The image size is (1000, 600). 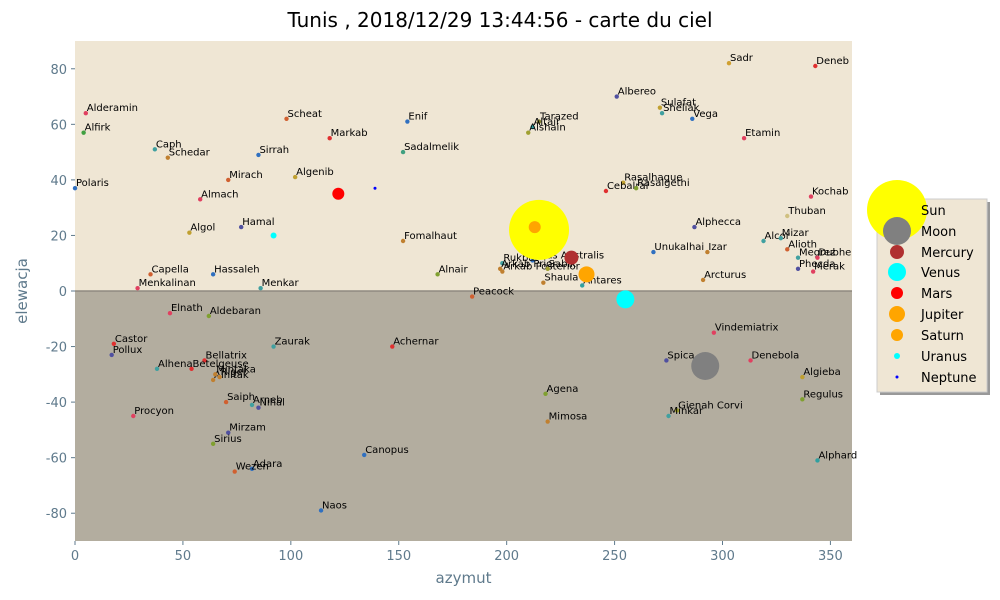 I want to click on star-label: Deneb, so click(x=832, y=61).